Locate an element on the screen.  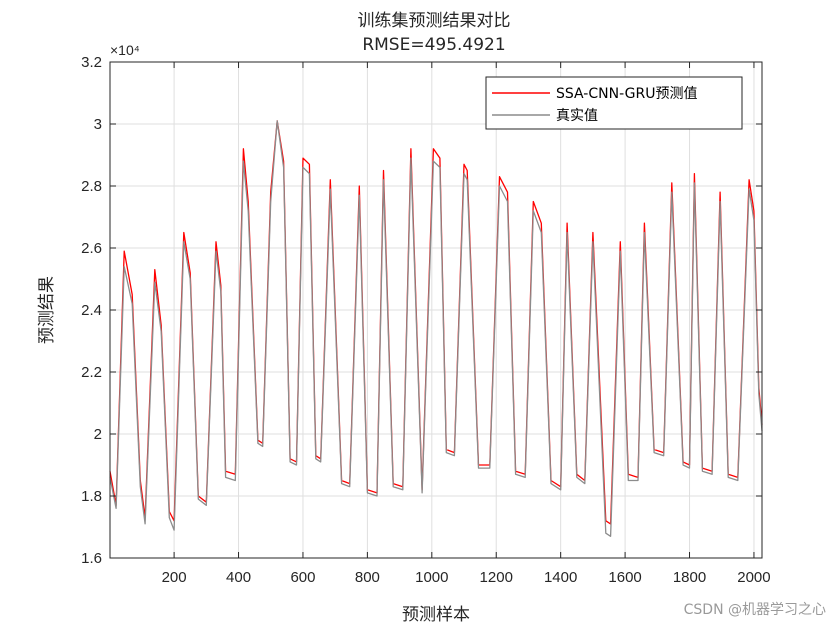
y-tick-label: 1.6 is located at coordinates (91, 558).